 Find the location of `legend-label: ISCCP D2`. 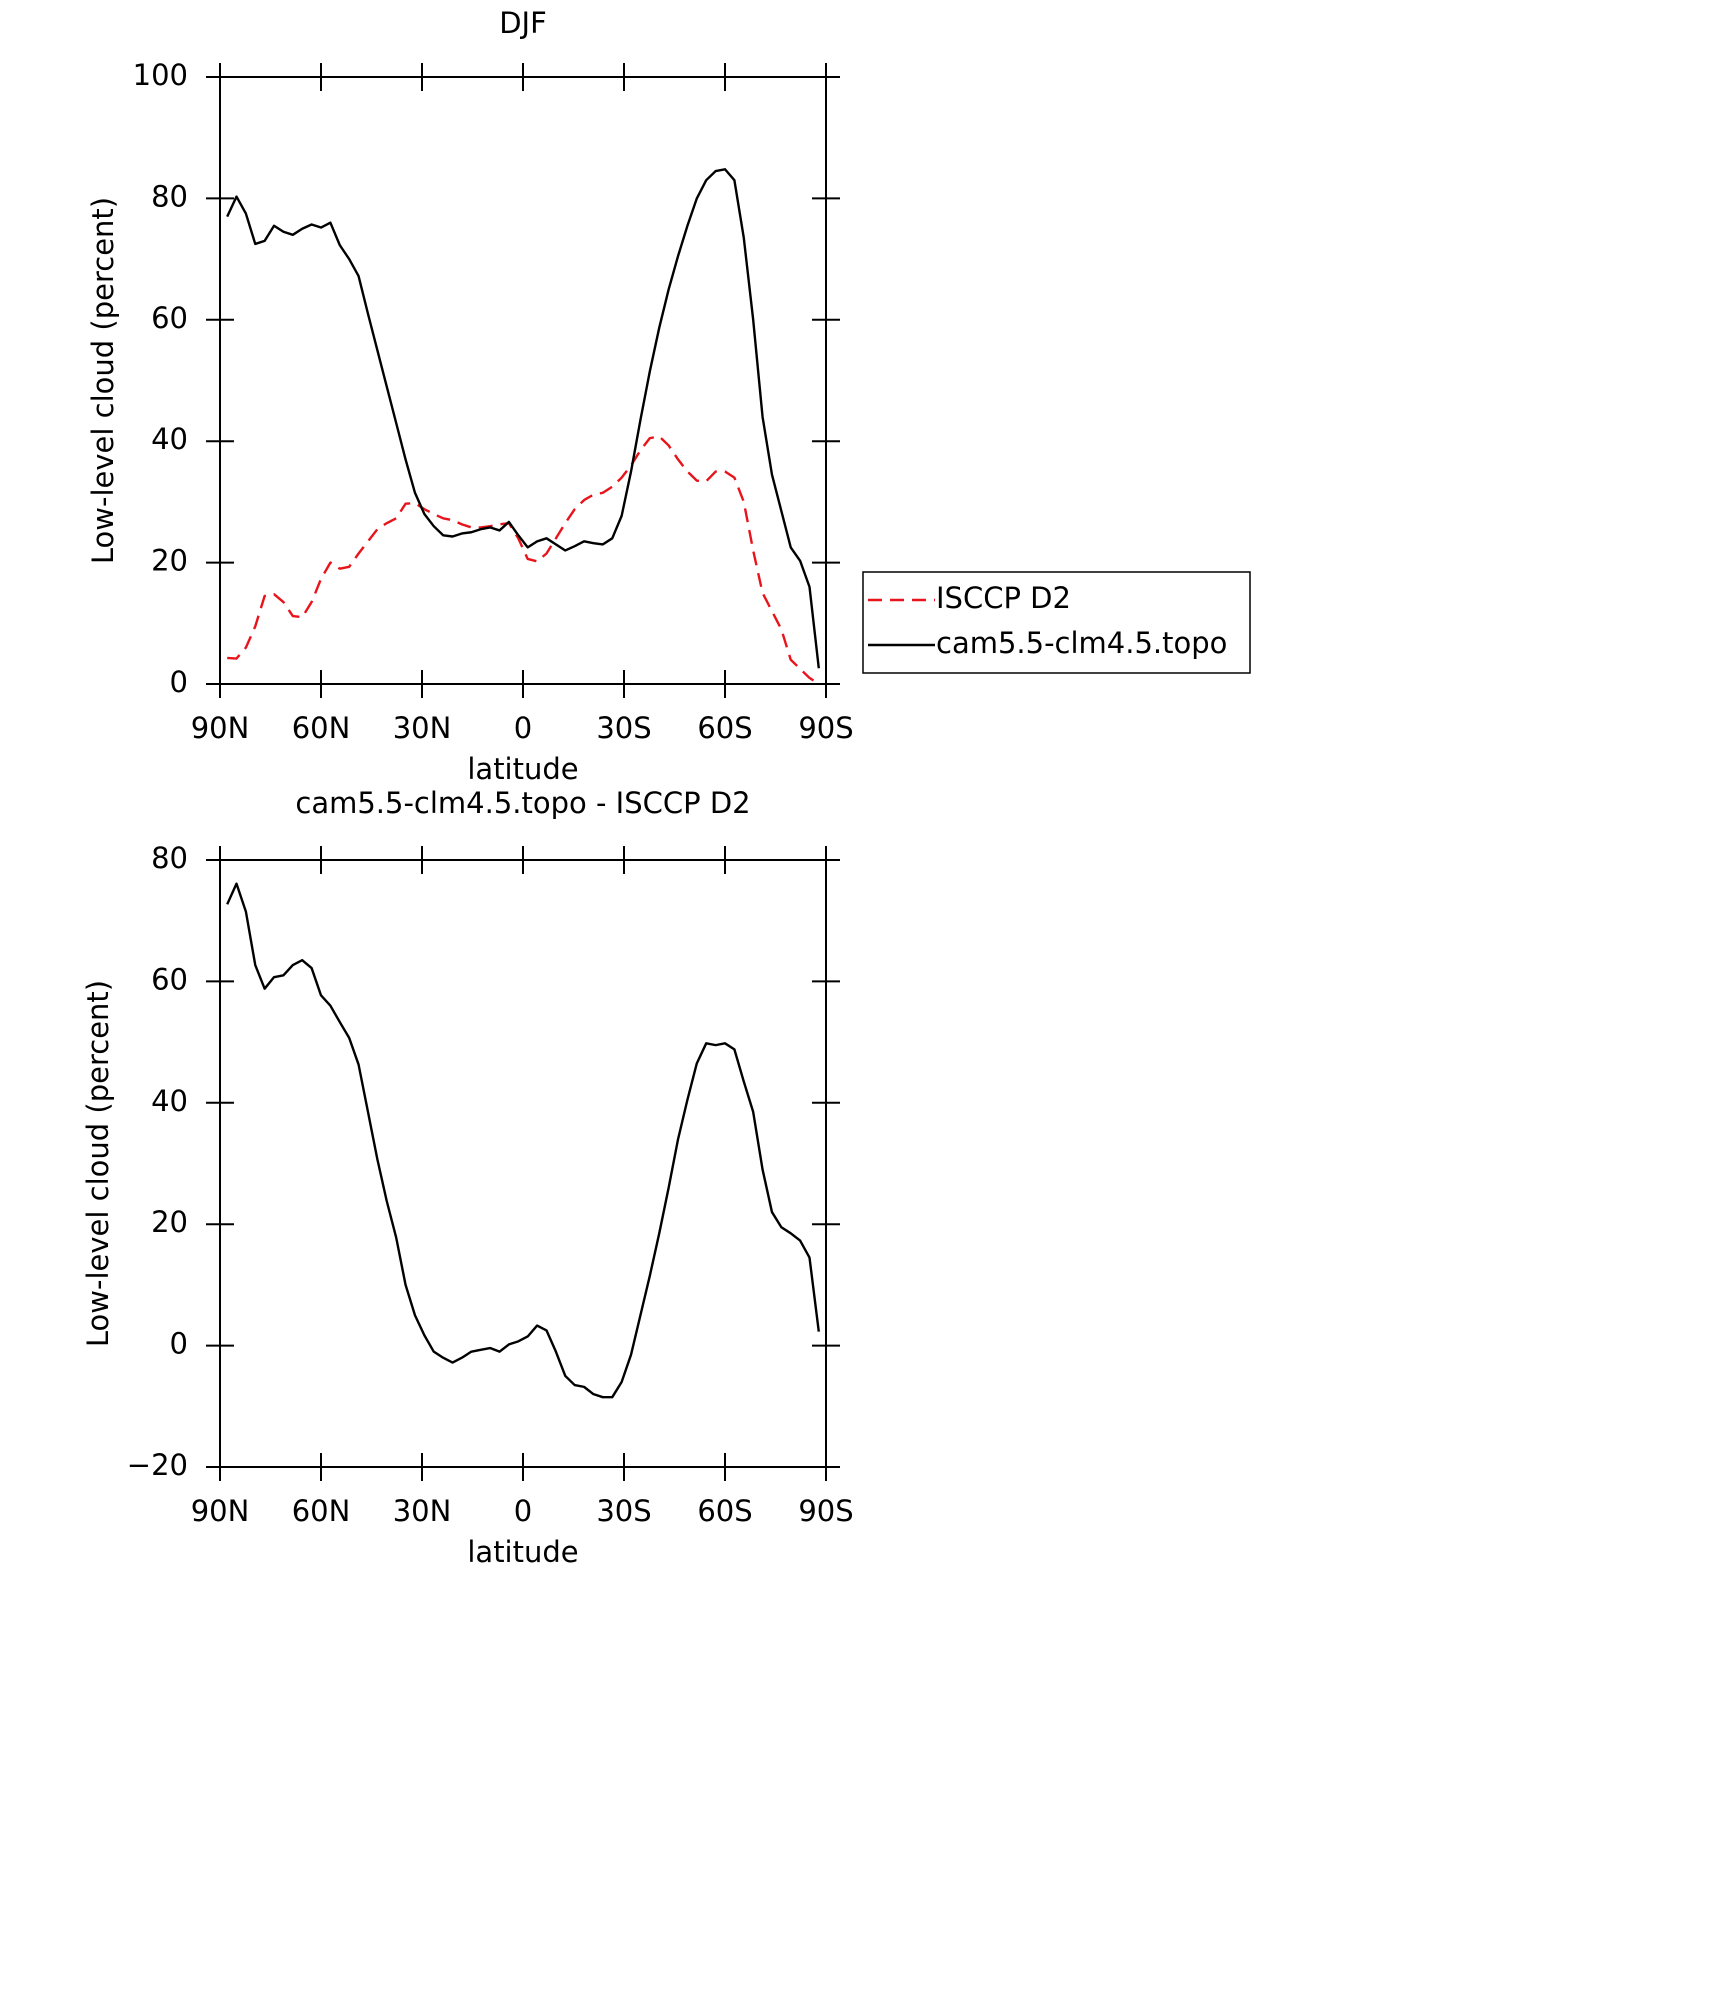

legend-label: ISCCP D2 is located at coordinates (1003, 598).